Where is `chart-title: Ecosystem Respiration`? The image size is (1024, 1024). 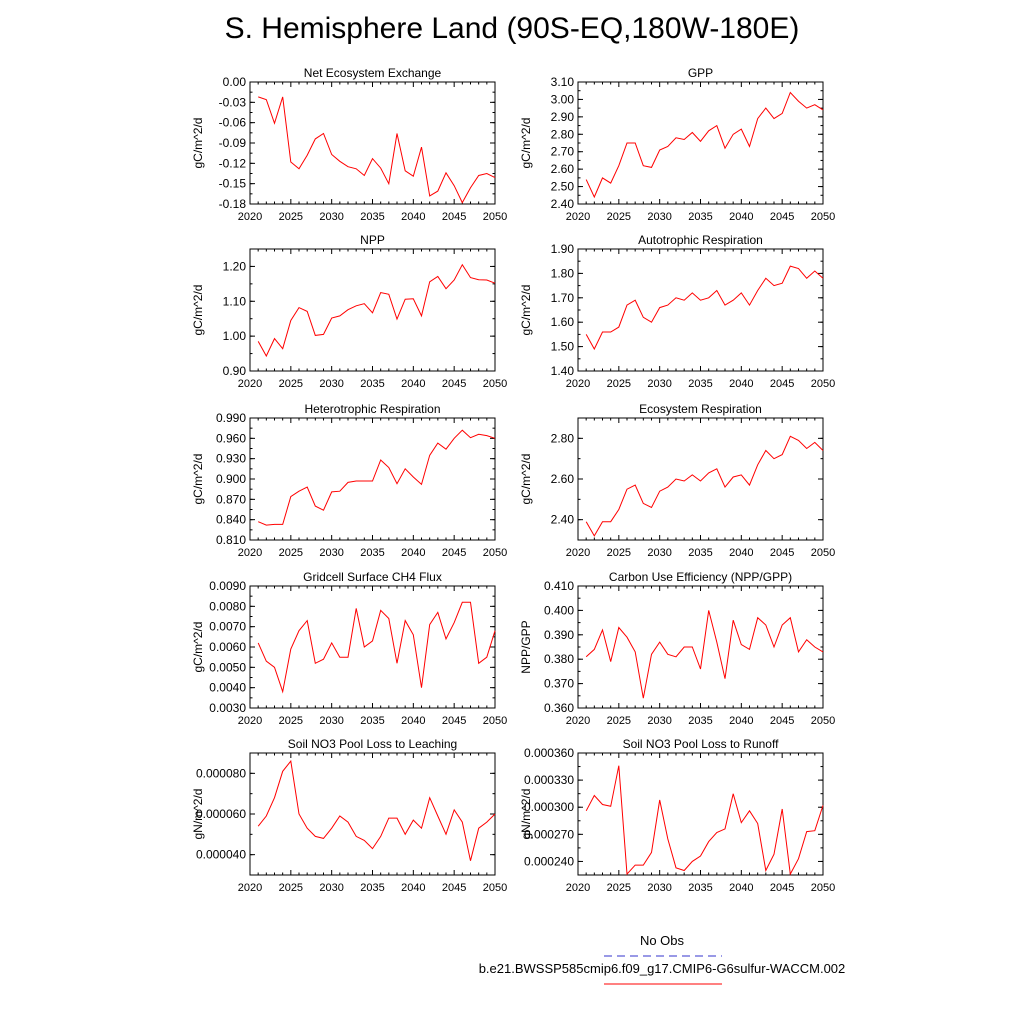
chart-title: Ecosystem Respiration is located at coordinates (700, 409).